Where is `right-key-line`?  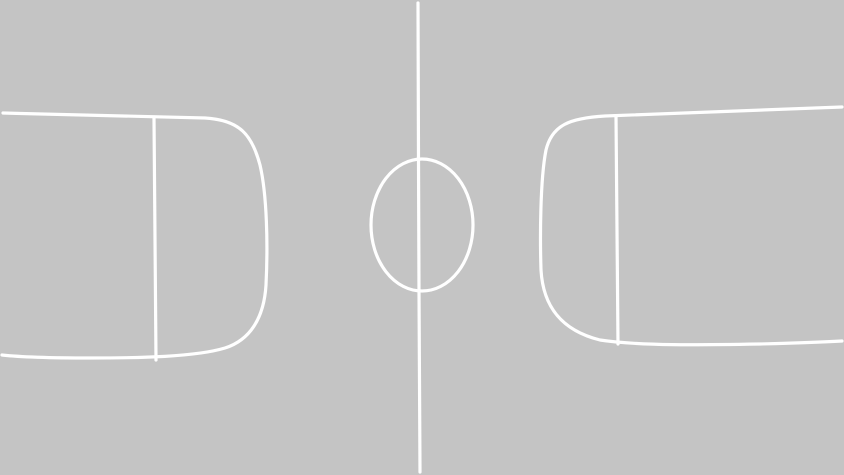 right-key-line is located at coordinates (617, 230).